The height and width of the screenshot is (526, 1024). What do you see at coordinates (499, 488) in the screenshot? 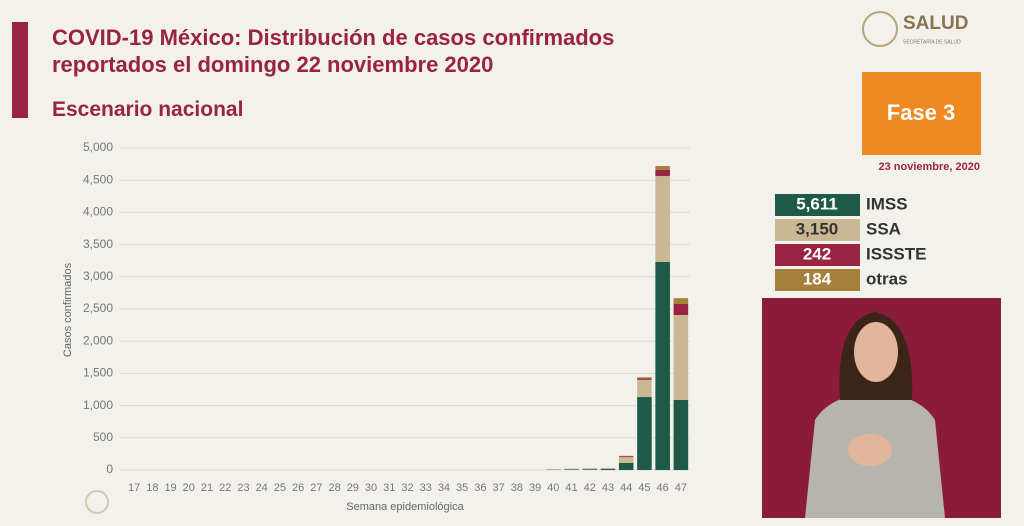
I see `x-tick-label: 37` at bounding box center [499, 488].